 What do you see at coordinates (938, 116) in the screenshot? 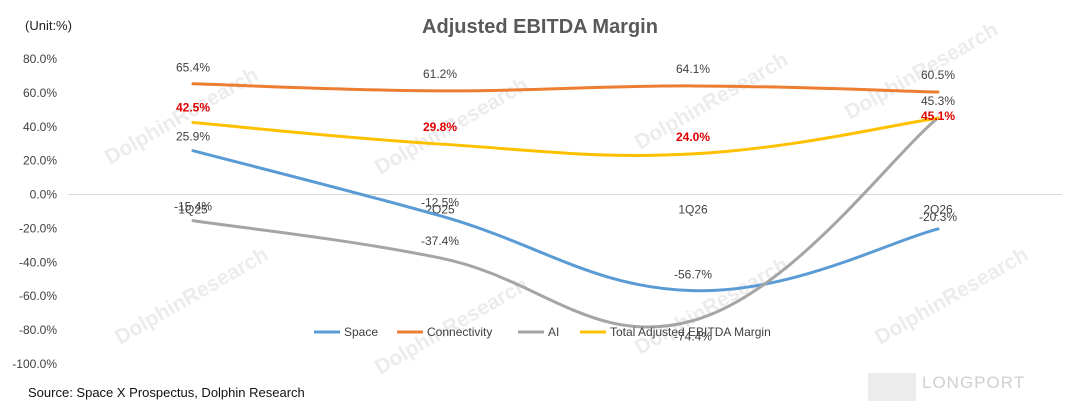
I see `data-label-total: 45.1%` at bounding box center [938, 116].